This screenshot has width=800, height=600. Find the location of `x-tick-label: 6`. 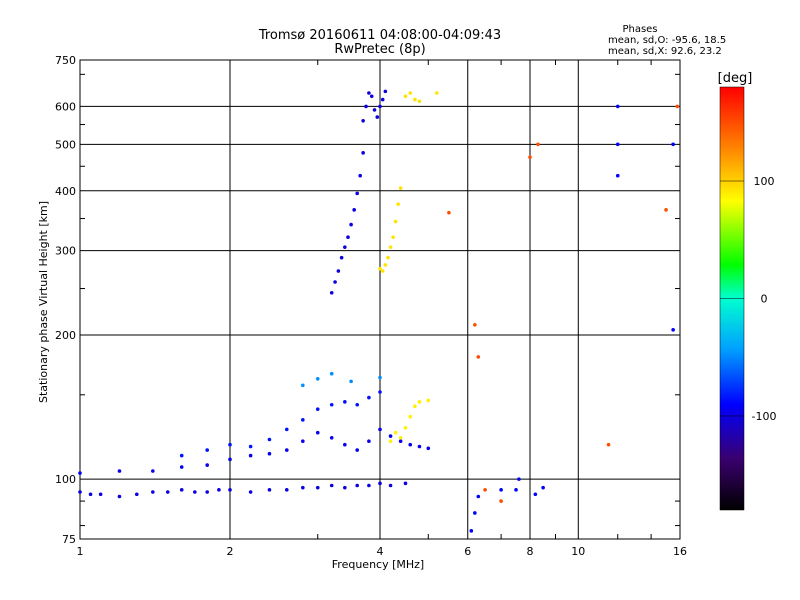

x-tick-label: 6 is located at coordinates (467, 551).